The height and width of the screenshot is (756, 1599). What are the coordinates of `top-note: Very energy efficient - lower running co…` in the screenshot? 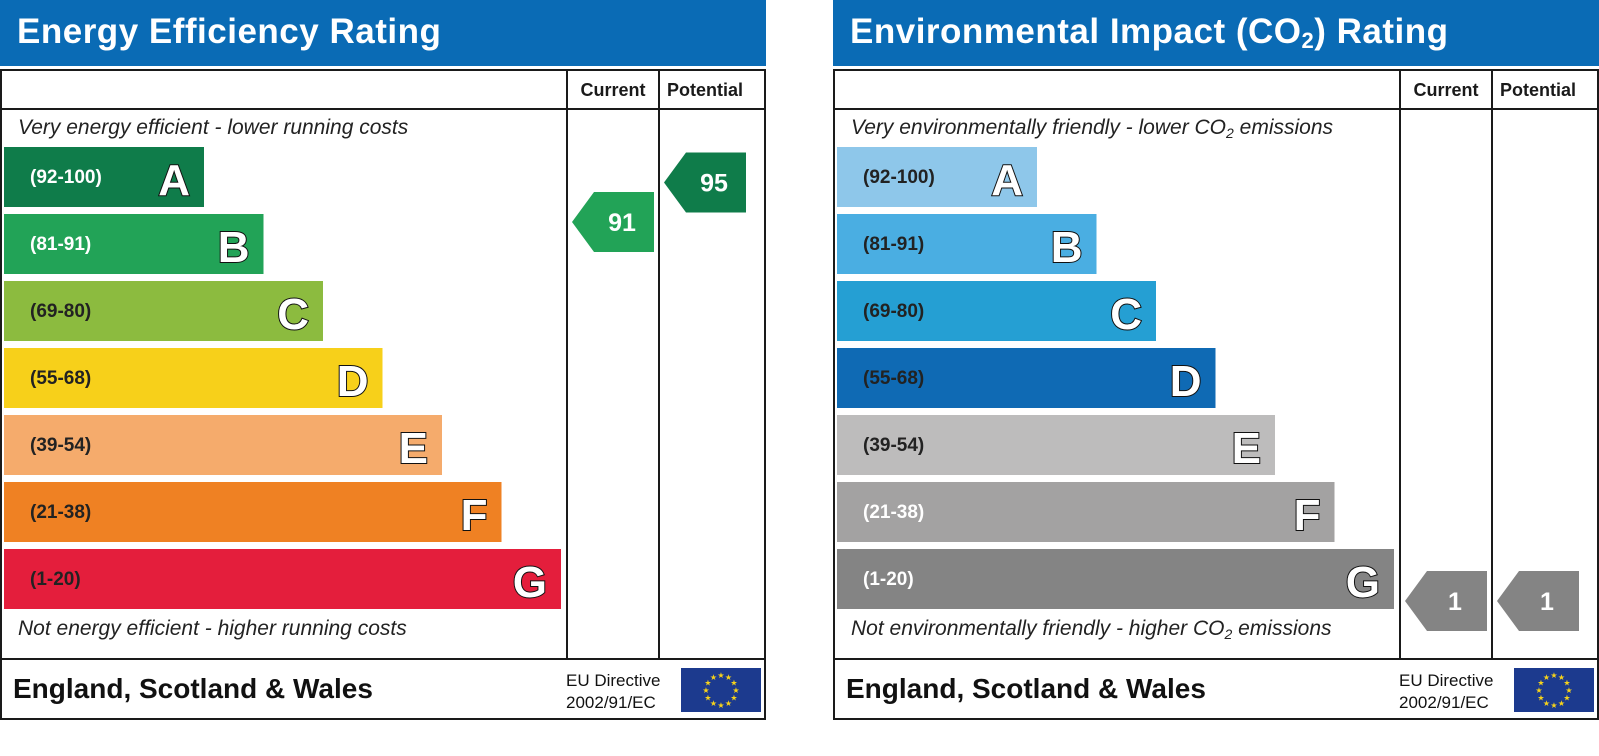 It's located at (213, 127).